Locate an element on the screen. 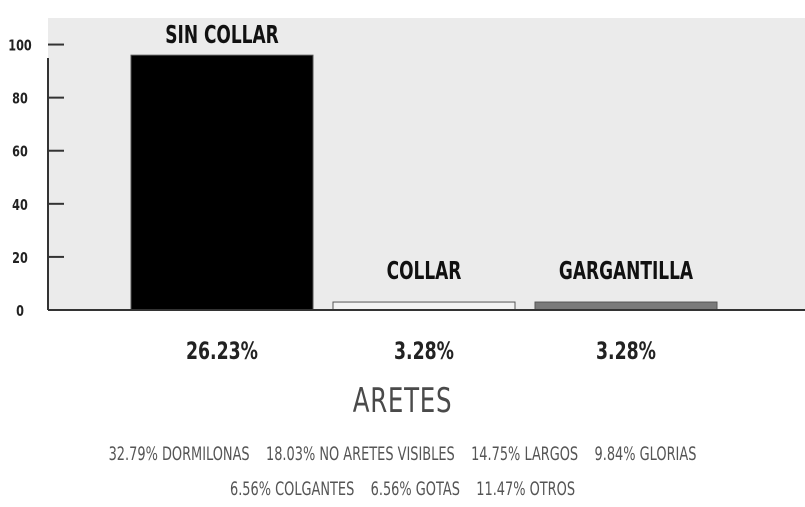 This screenshot has height=507, width=805. y-axis: 0 20 40 60 80 100 is located at coordinates (36, 179).